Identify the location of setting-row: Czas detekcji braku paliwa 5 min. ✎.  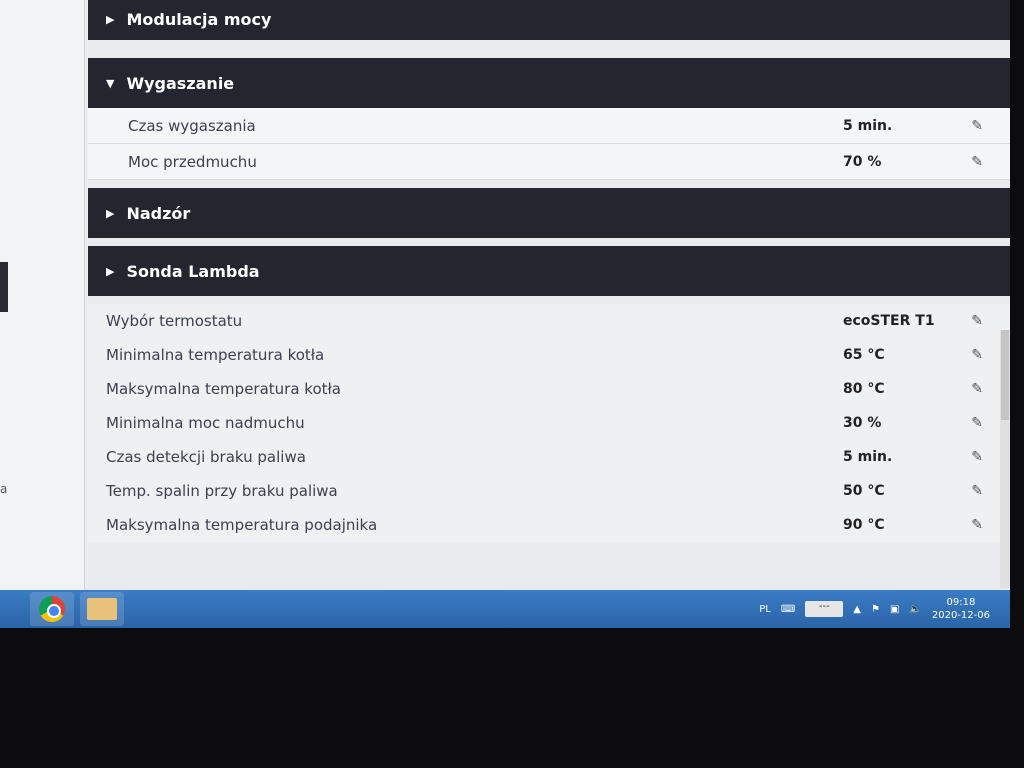
(549, 457).